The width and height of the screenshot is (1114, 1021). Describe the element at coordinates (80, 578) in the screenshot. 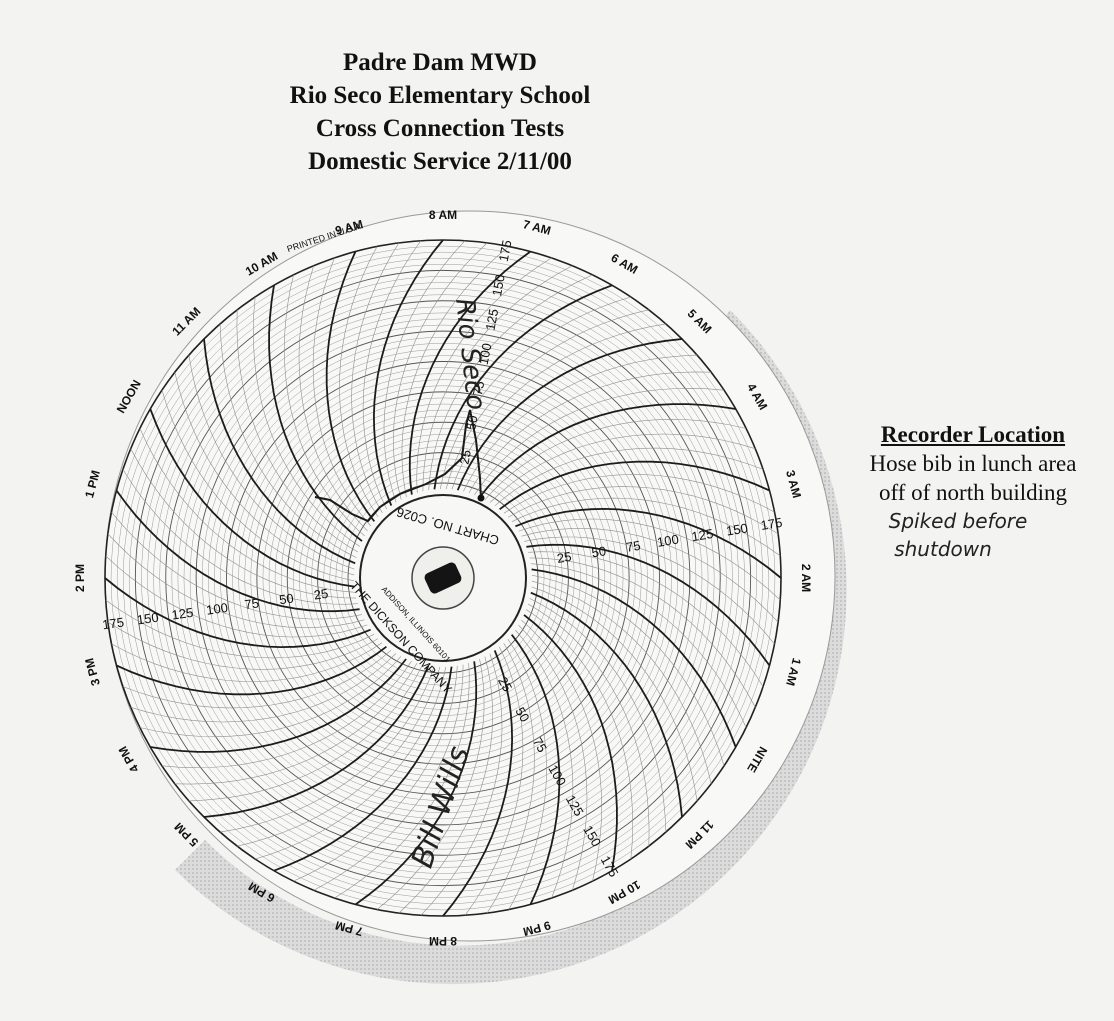

I see `hour-label: 2 PM` at that location.